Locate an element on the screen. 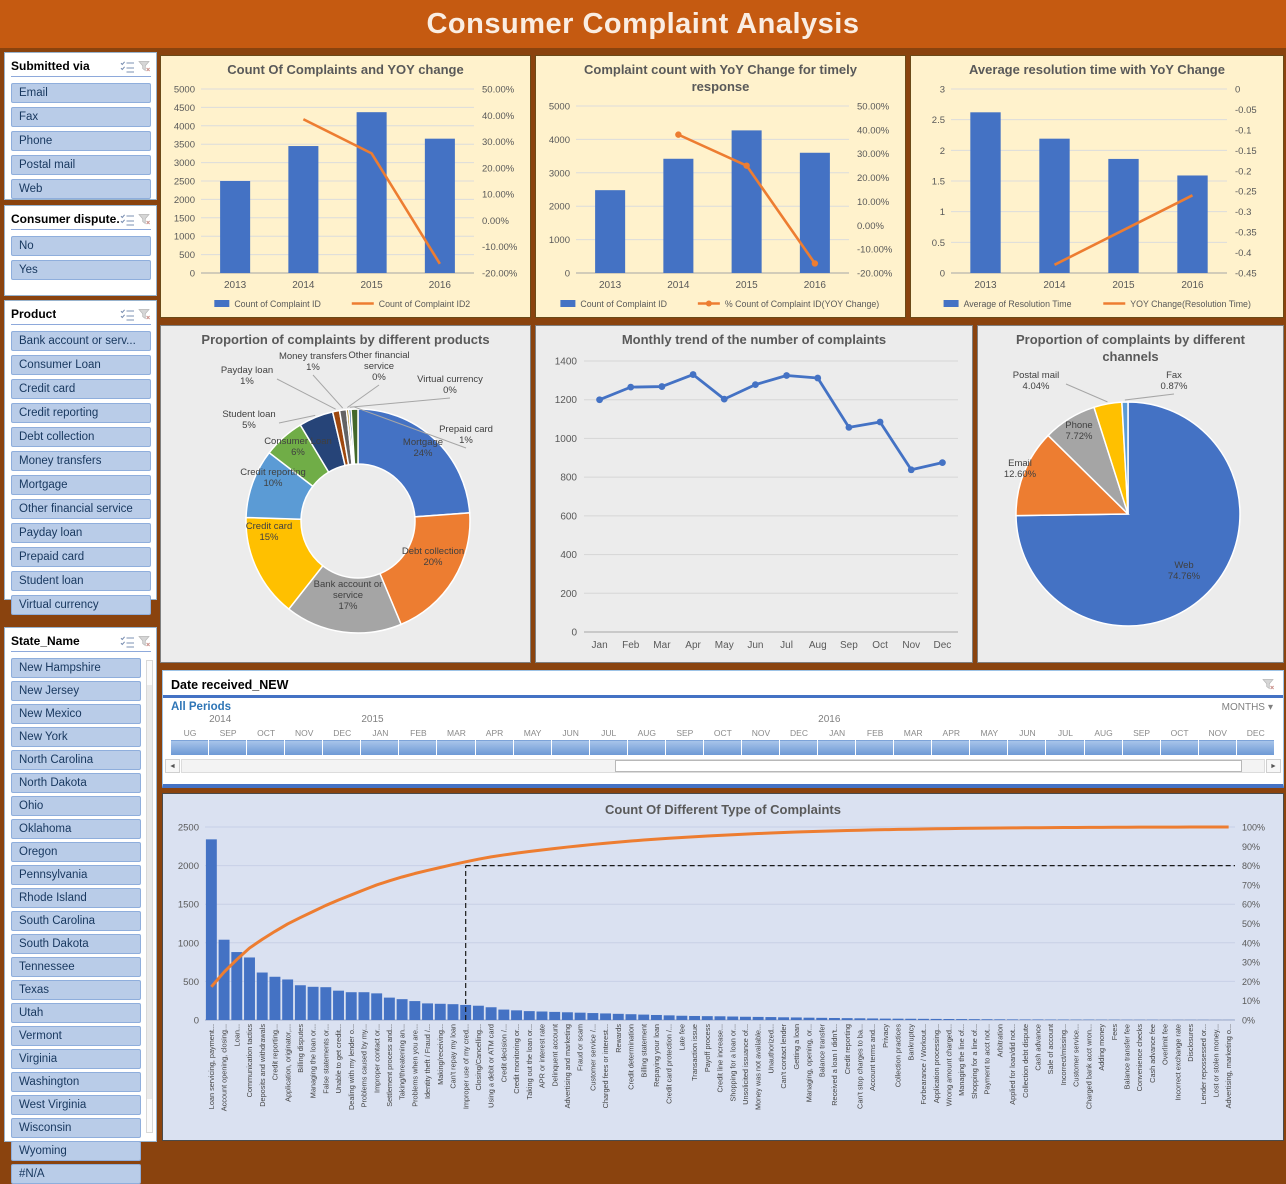 The height and width of the screenshot is (1184, 1286). slicer-item-phone: Phone is located at coordinates (81, 141).